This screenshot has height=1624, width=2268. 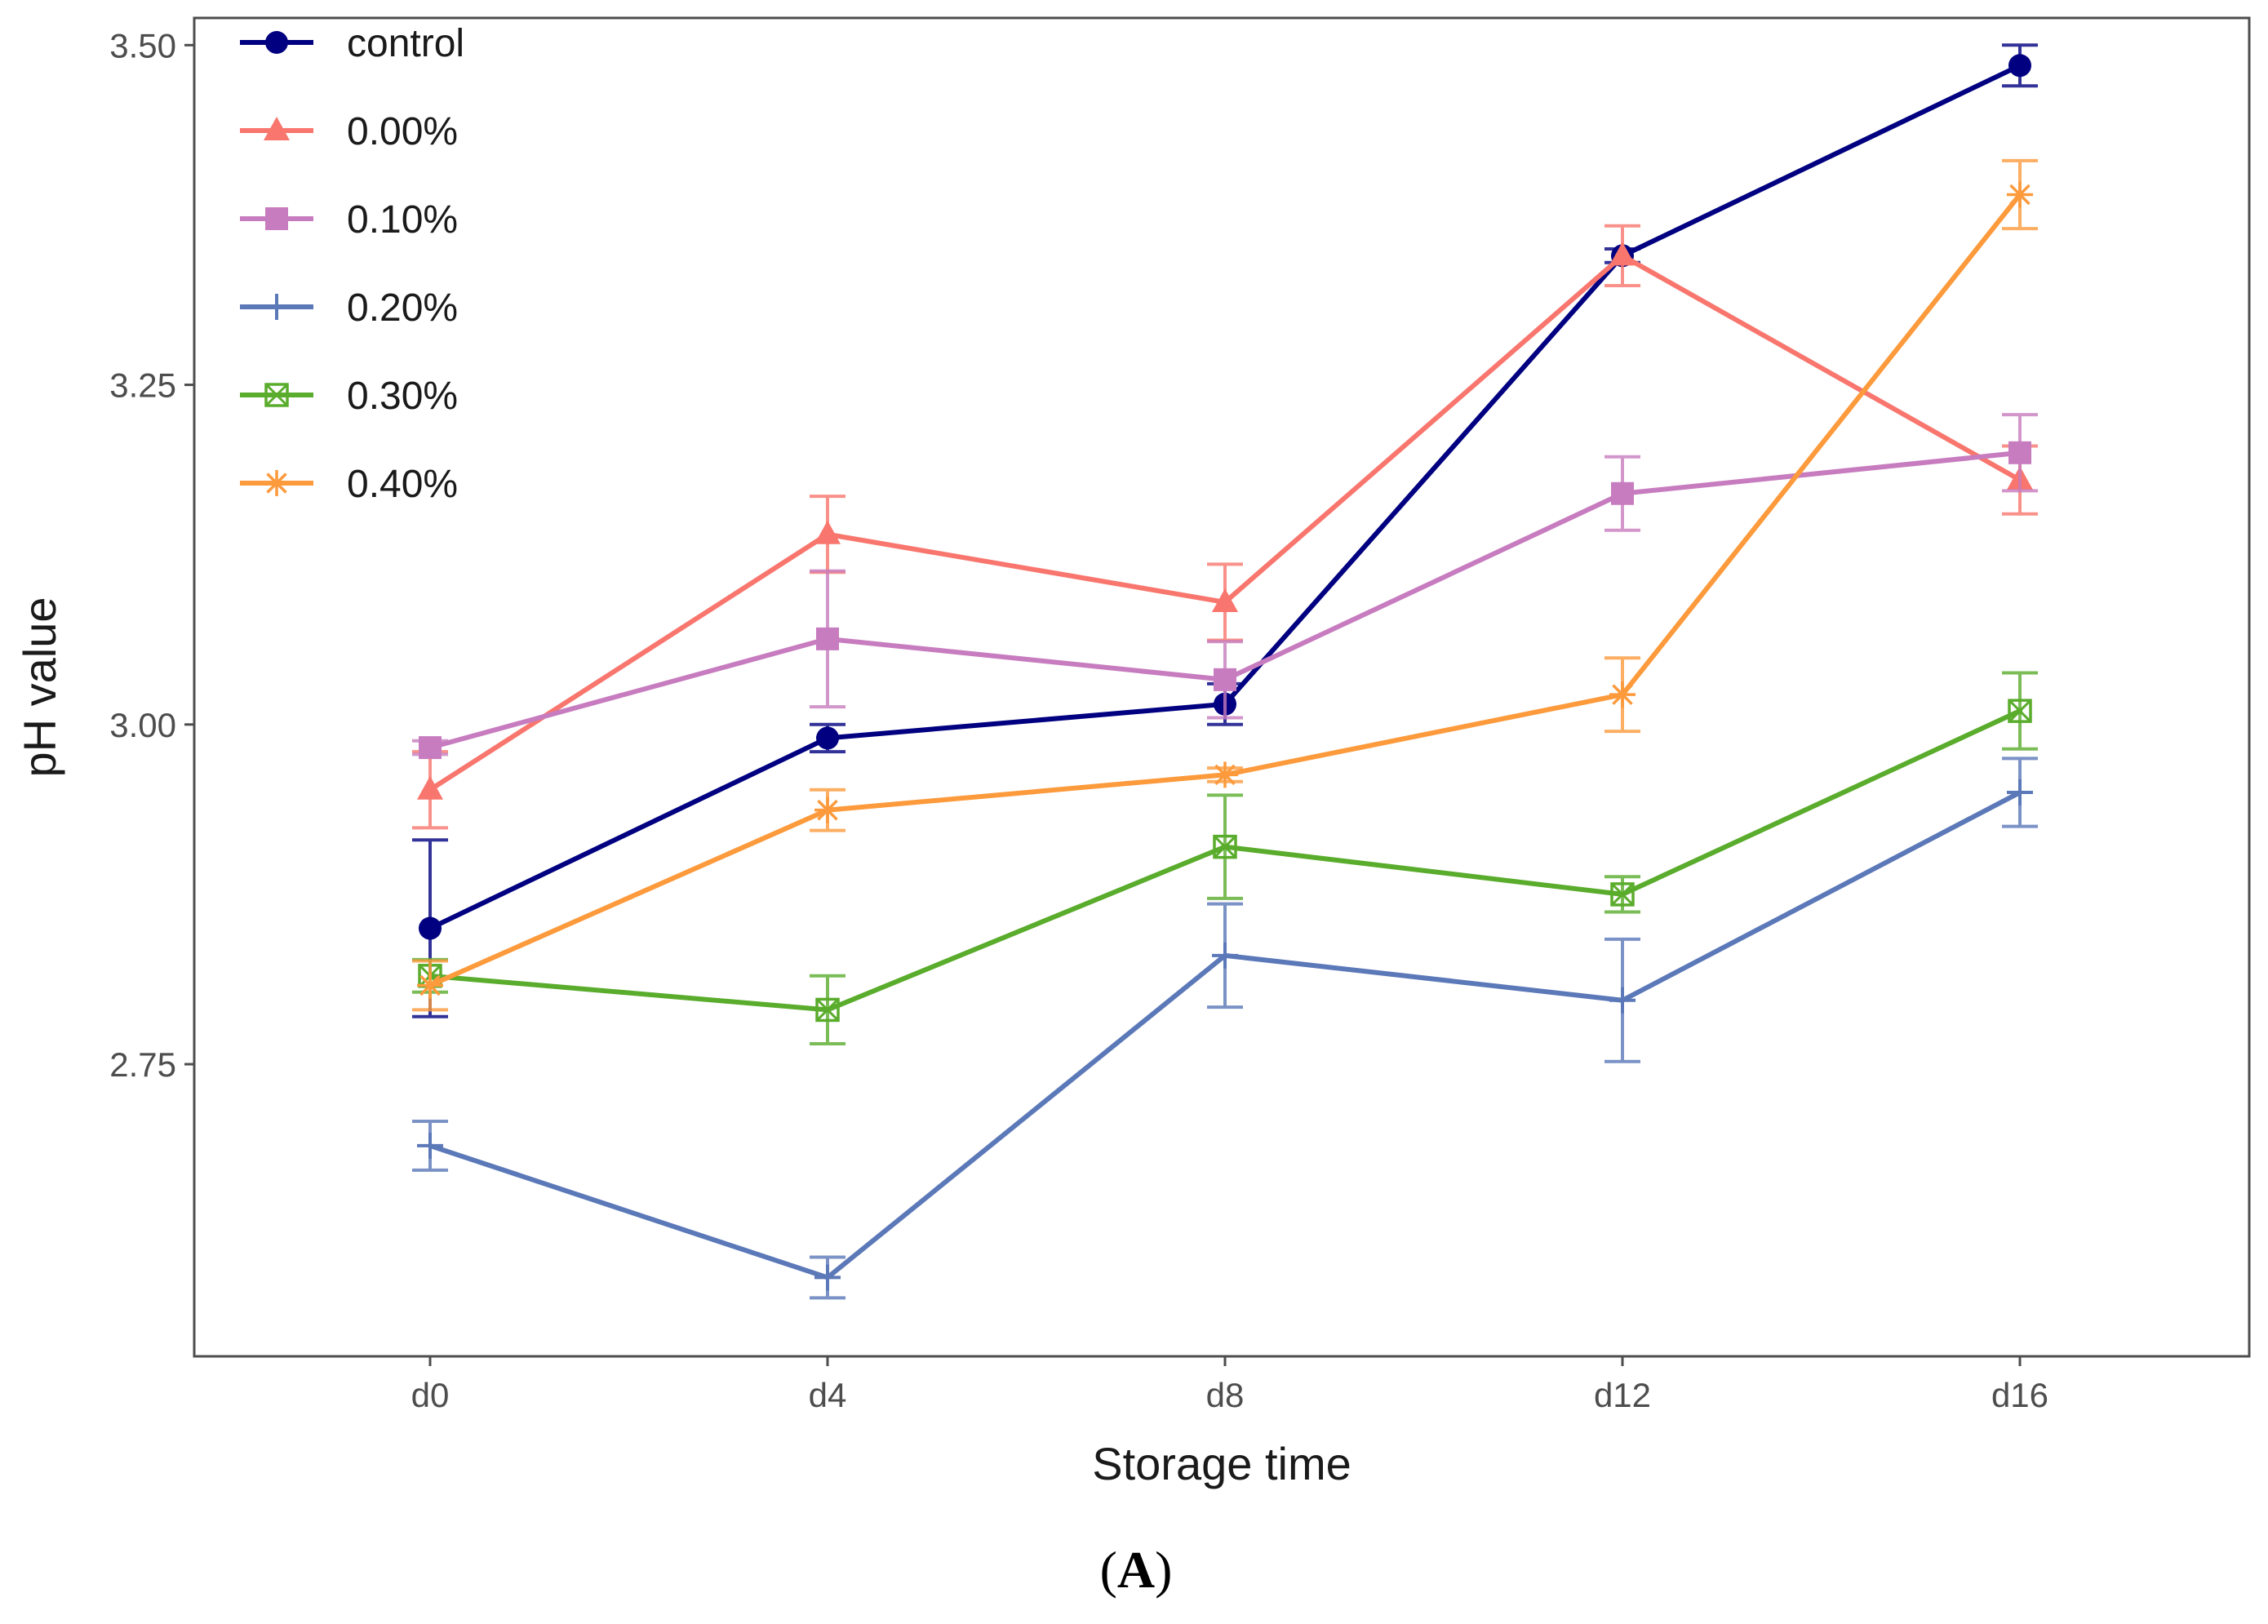 What do you see at coordinates (402, 396) in the screenshot?
I see `legend-label: 0.30%` at bounding box center [402, 396].